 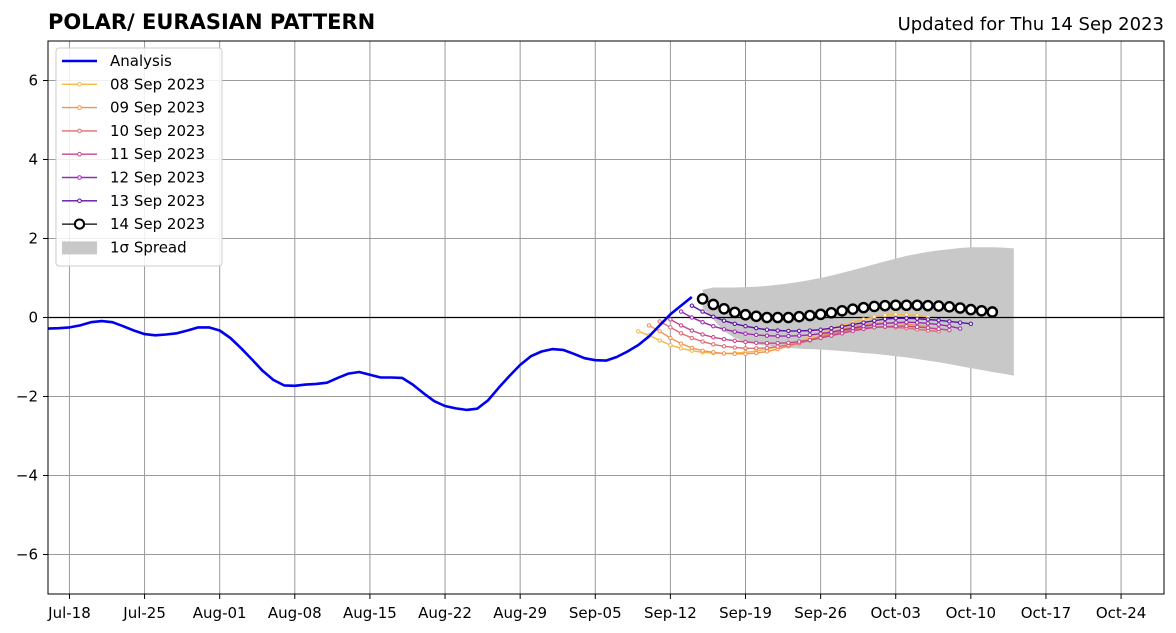 What do you see at coordinates (33, 81) in the screenshot?
I see `y-tick-label: 6` at bounding box center [33, 81].